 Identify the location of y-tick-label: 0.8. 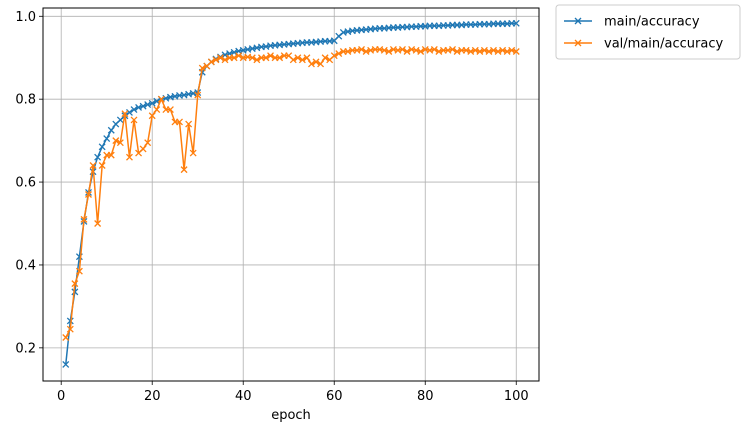
(25, 100).